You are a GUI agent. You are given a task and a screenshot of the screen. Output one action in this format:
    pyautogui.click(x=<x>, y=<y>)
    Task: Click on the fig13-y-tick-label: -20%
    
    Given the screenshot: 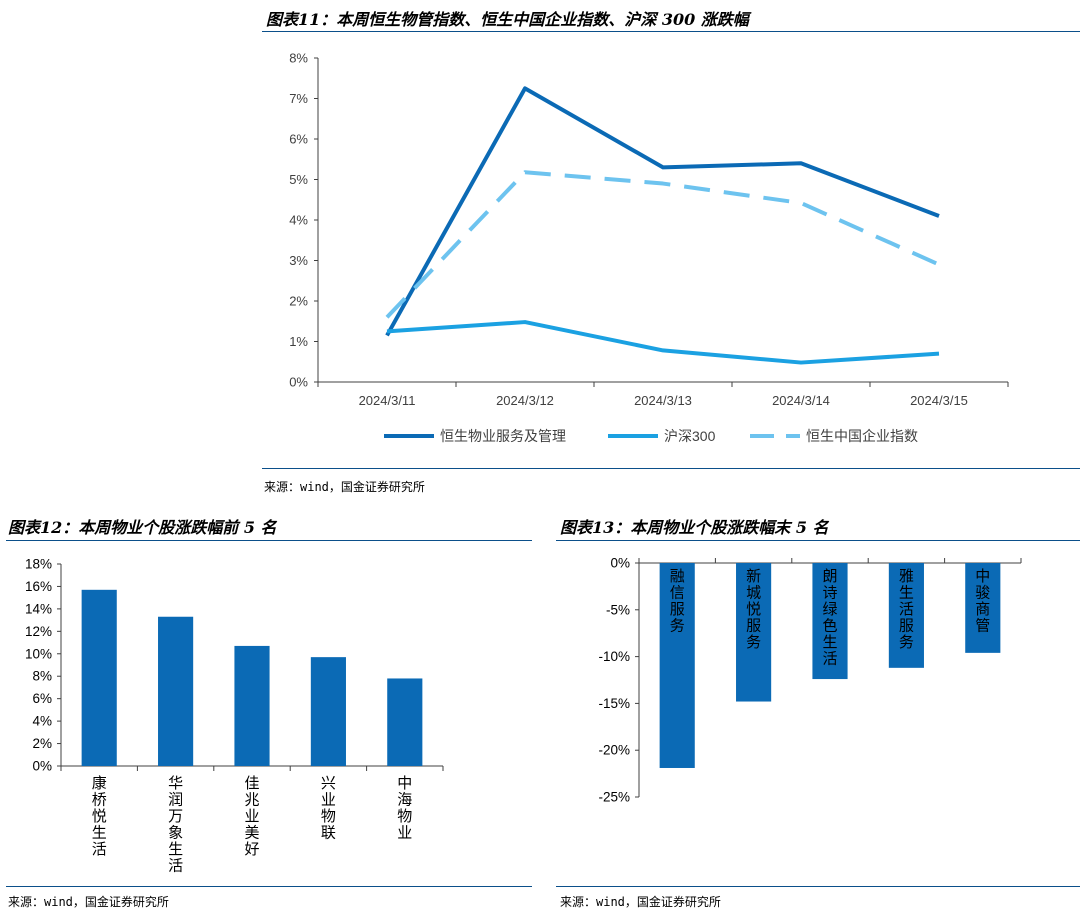 What is the action you would take?
    pyautogui.click(x=614, y=750)
    